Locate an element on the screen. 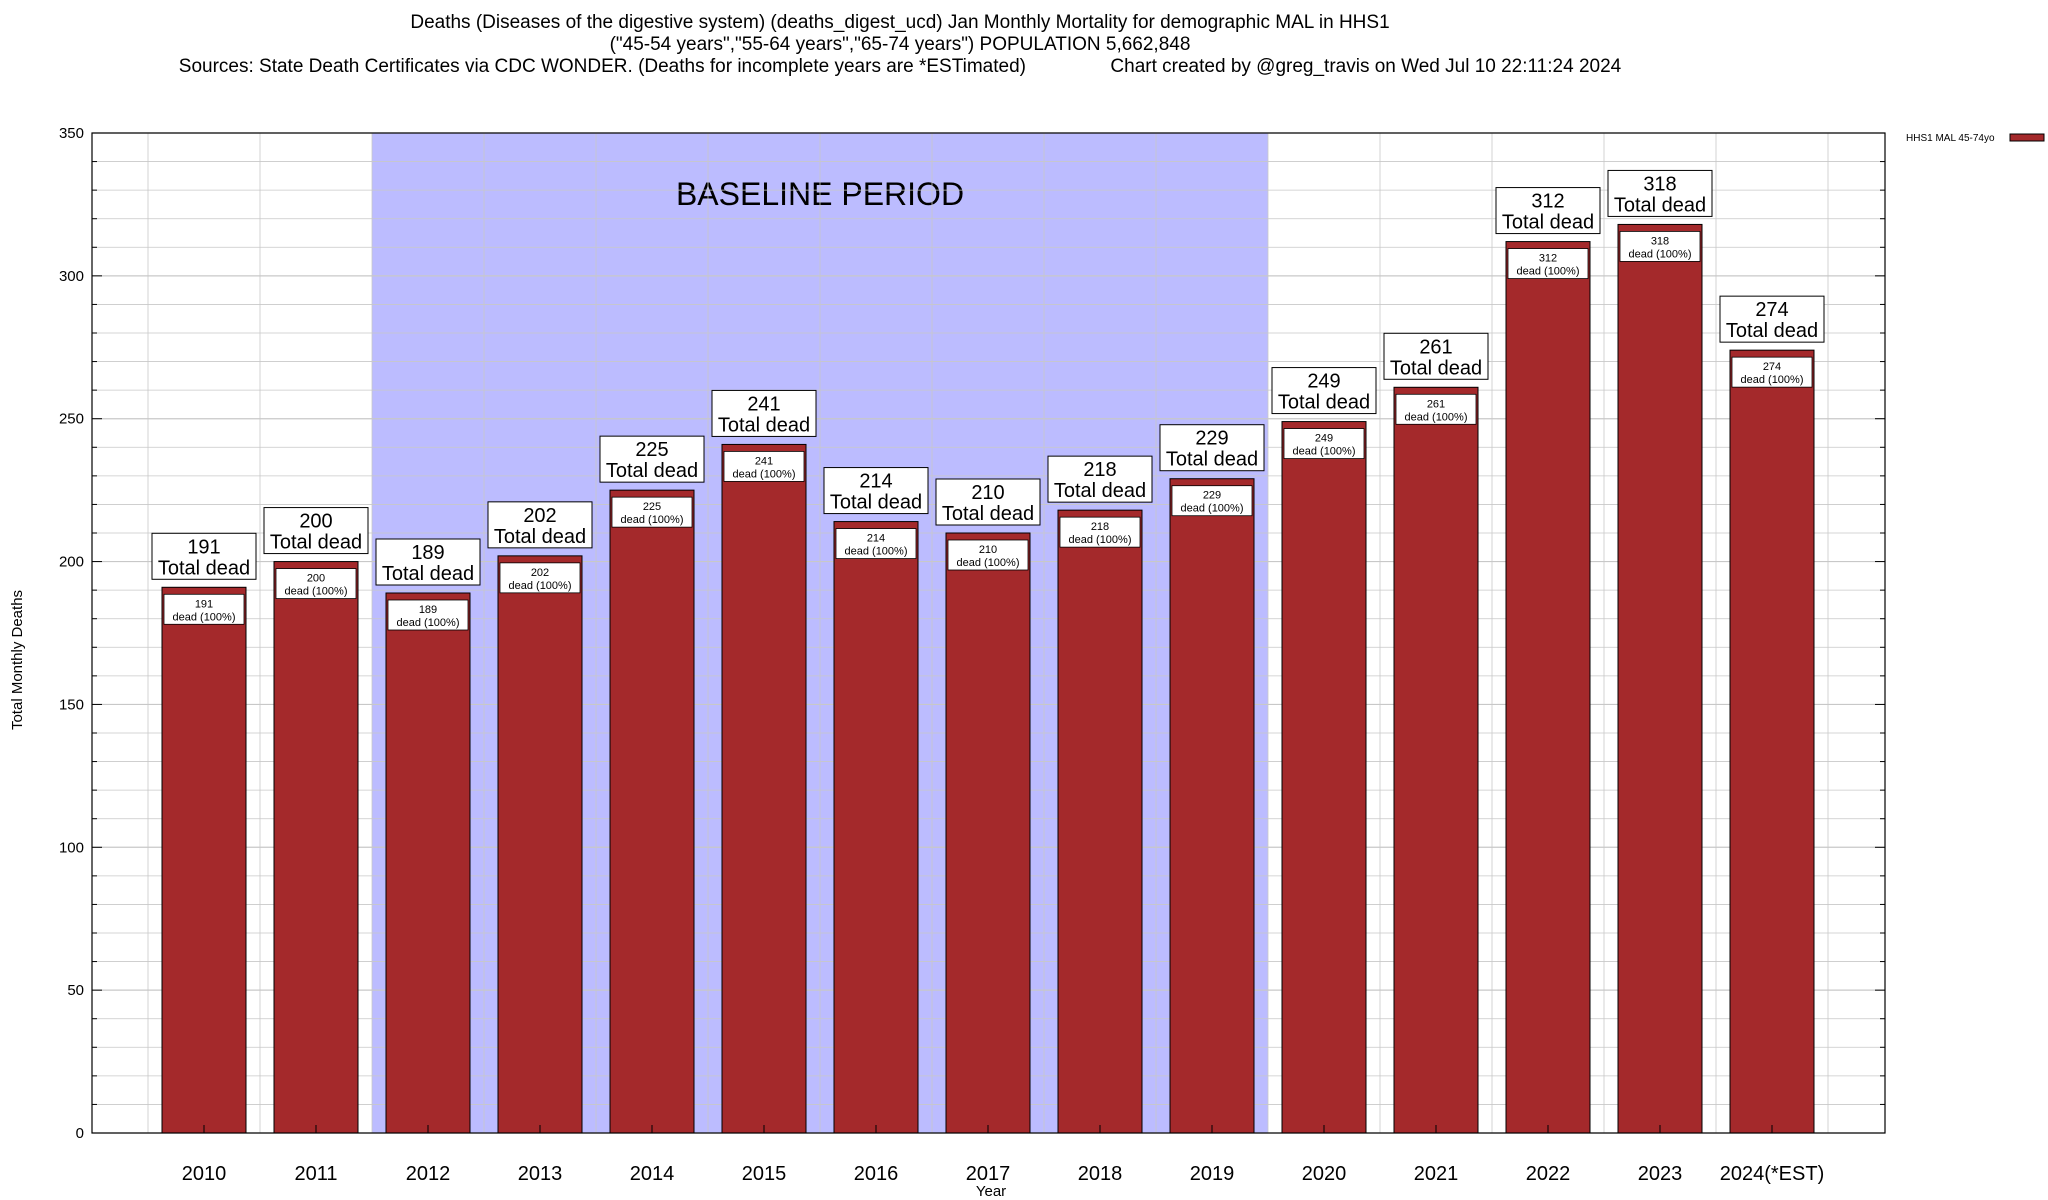  x-tick-label: 2011 is located at coordinates (315, 1174).